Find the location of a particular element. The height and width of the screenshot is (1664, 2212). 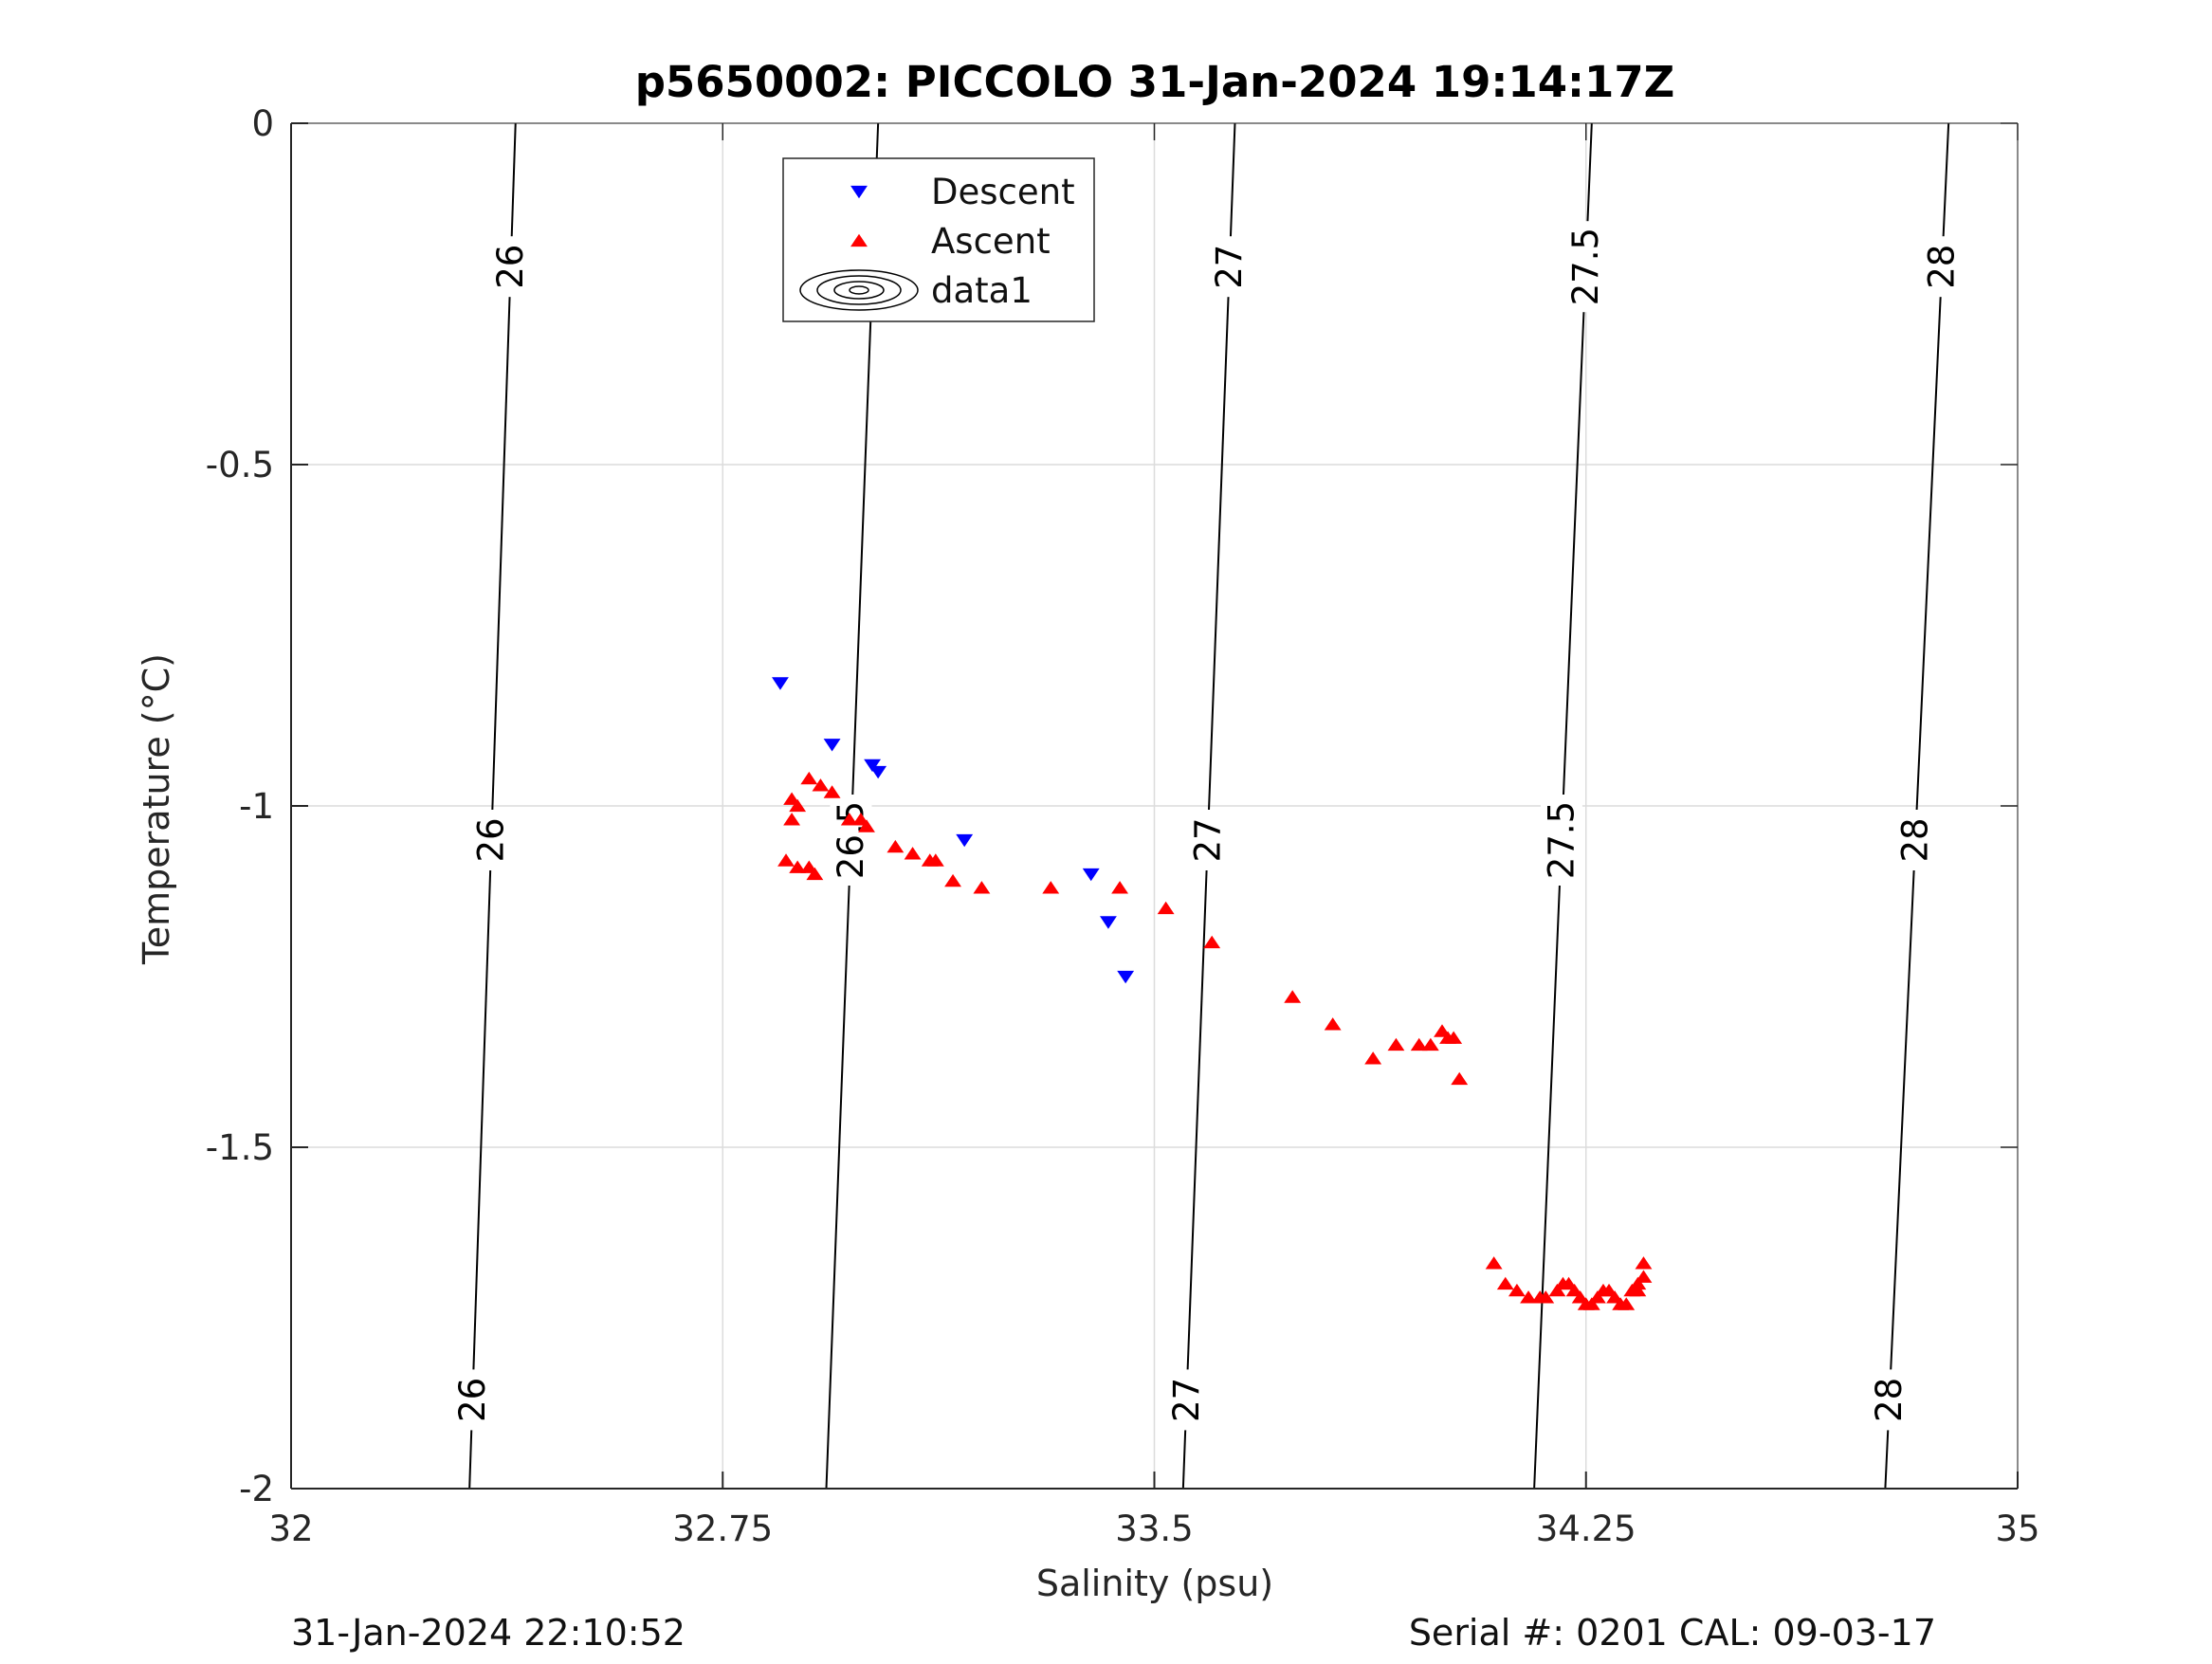

legend-label: data1 is located at coordinates (982, 290).